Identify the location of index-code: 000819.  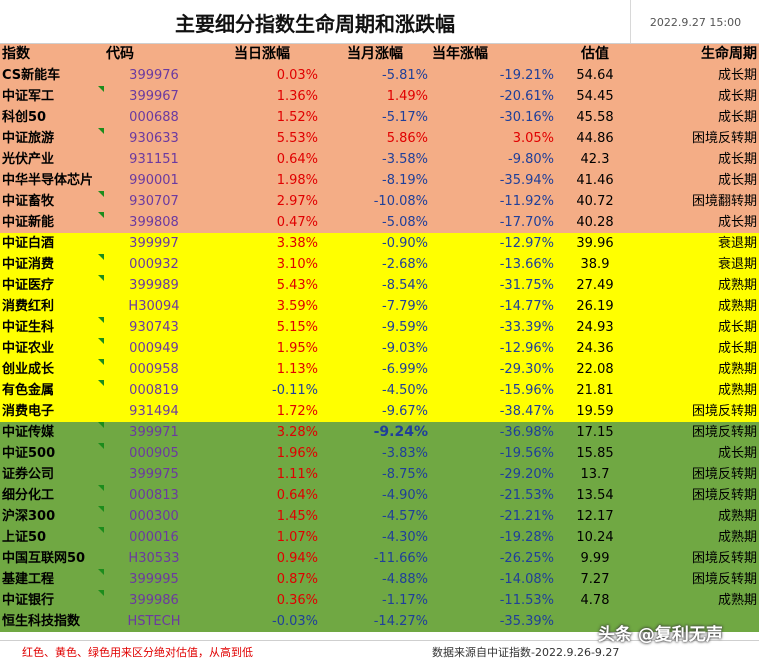
(154, 390).